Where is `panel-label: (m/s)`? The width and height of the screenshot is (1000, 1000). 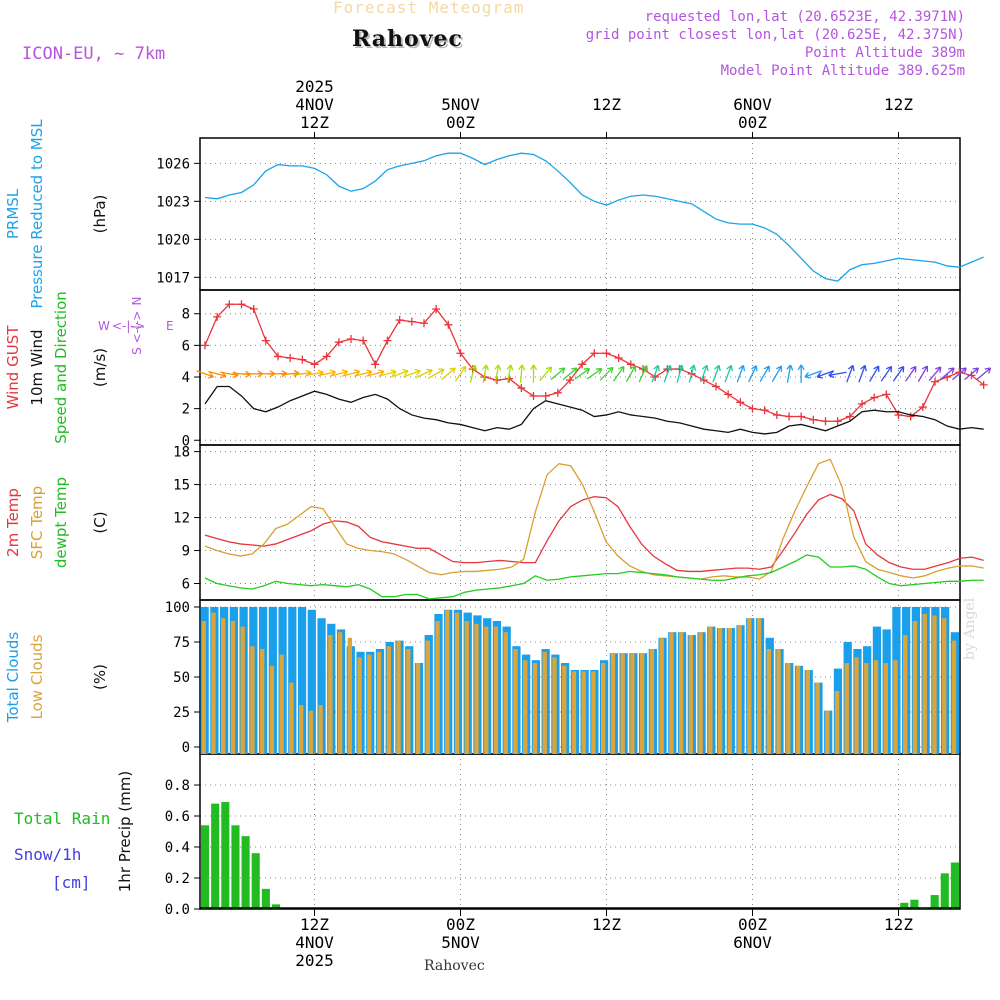 panel-label: (m/s) is located at coordinates (100, 367).